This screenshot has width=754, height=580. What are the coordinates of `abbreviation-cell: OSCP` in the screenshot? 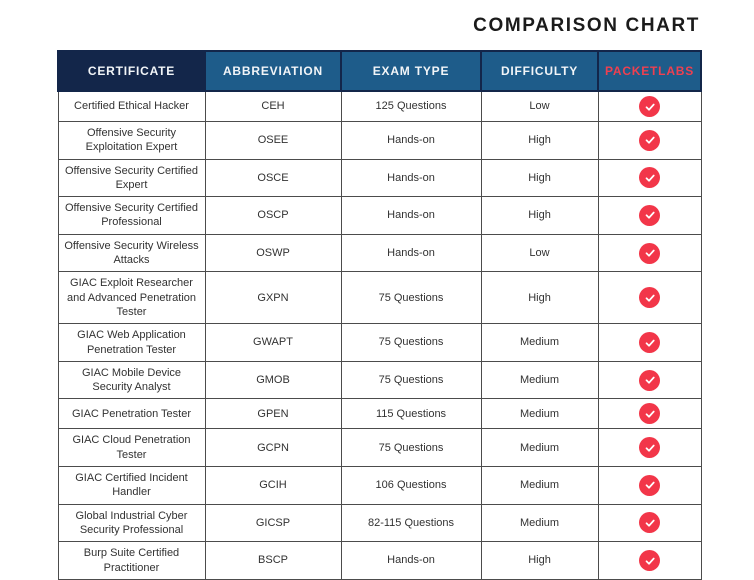 It's located at (273, 215).